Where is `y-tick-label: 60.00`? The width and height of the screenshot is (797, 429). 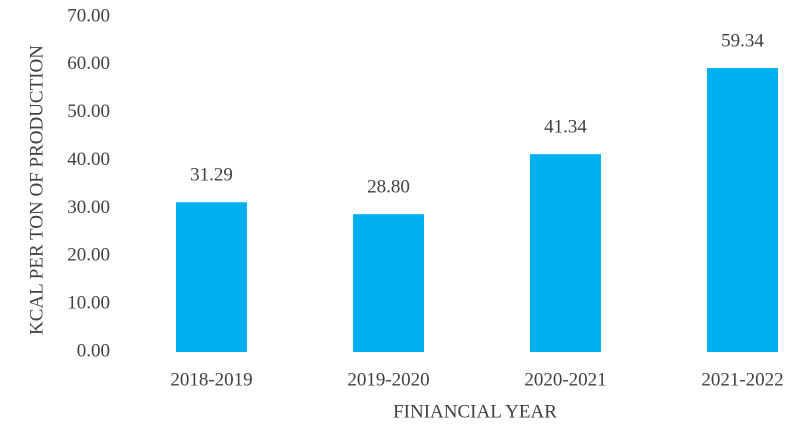
y-tick-label: 60.00 is located at coordinates (88, 63).